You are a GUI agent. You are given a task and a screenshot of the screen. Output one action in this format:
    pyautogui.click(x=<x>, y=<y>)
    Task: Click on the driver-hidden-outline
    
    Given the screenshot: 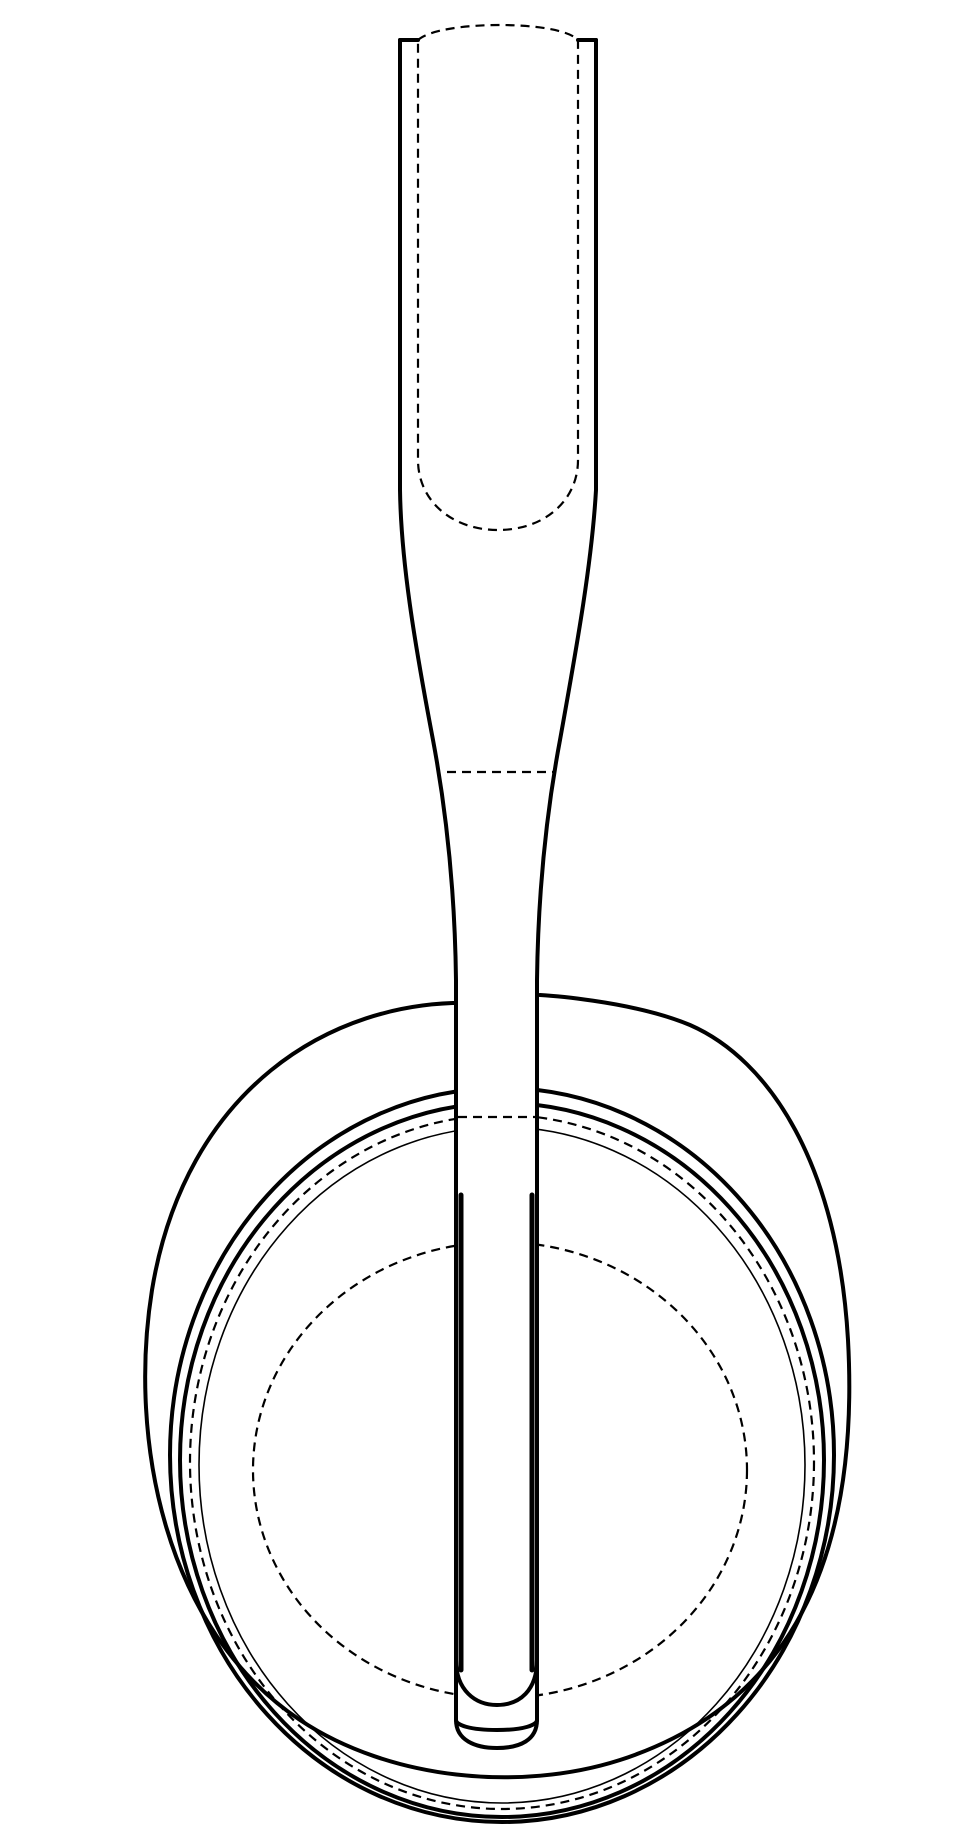 What is the action you would take?
    pyautogui.click(x=500, y=1470)
    